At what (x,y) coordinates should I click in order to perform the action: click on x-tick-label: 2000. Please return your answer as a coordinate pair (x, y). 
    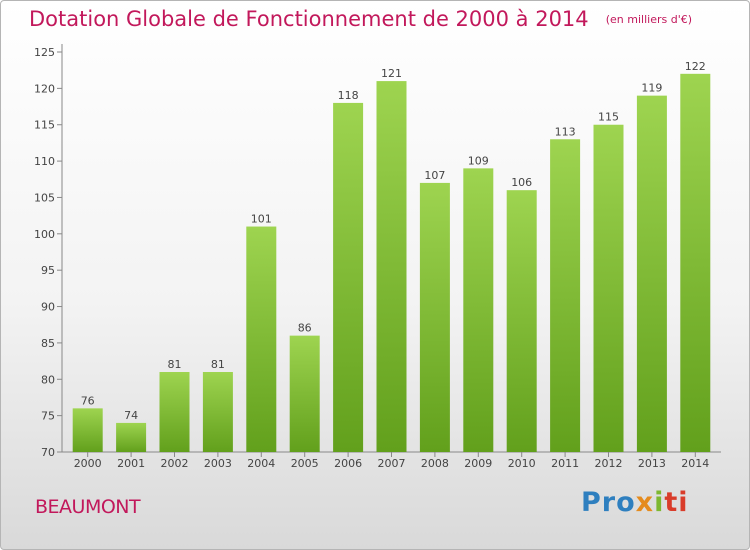
    Looking at the image, I should click on (88, 463).